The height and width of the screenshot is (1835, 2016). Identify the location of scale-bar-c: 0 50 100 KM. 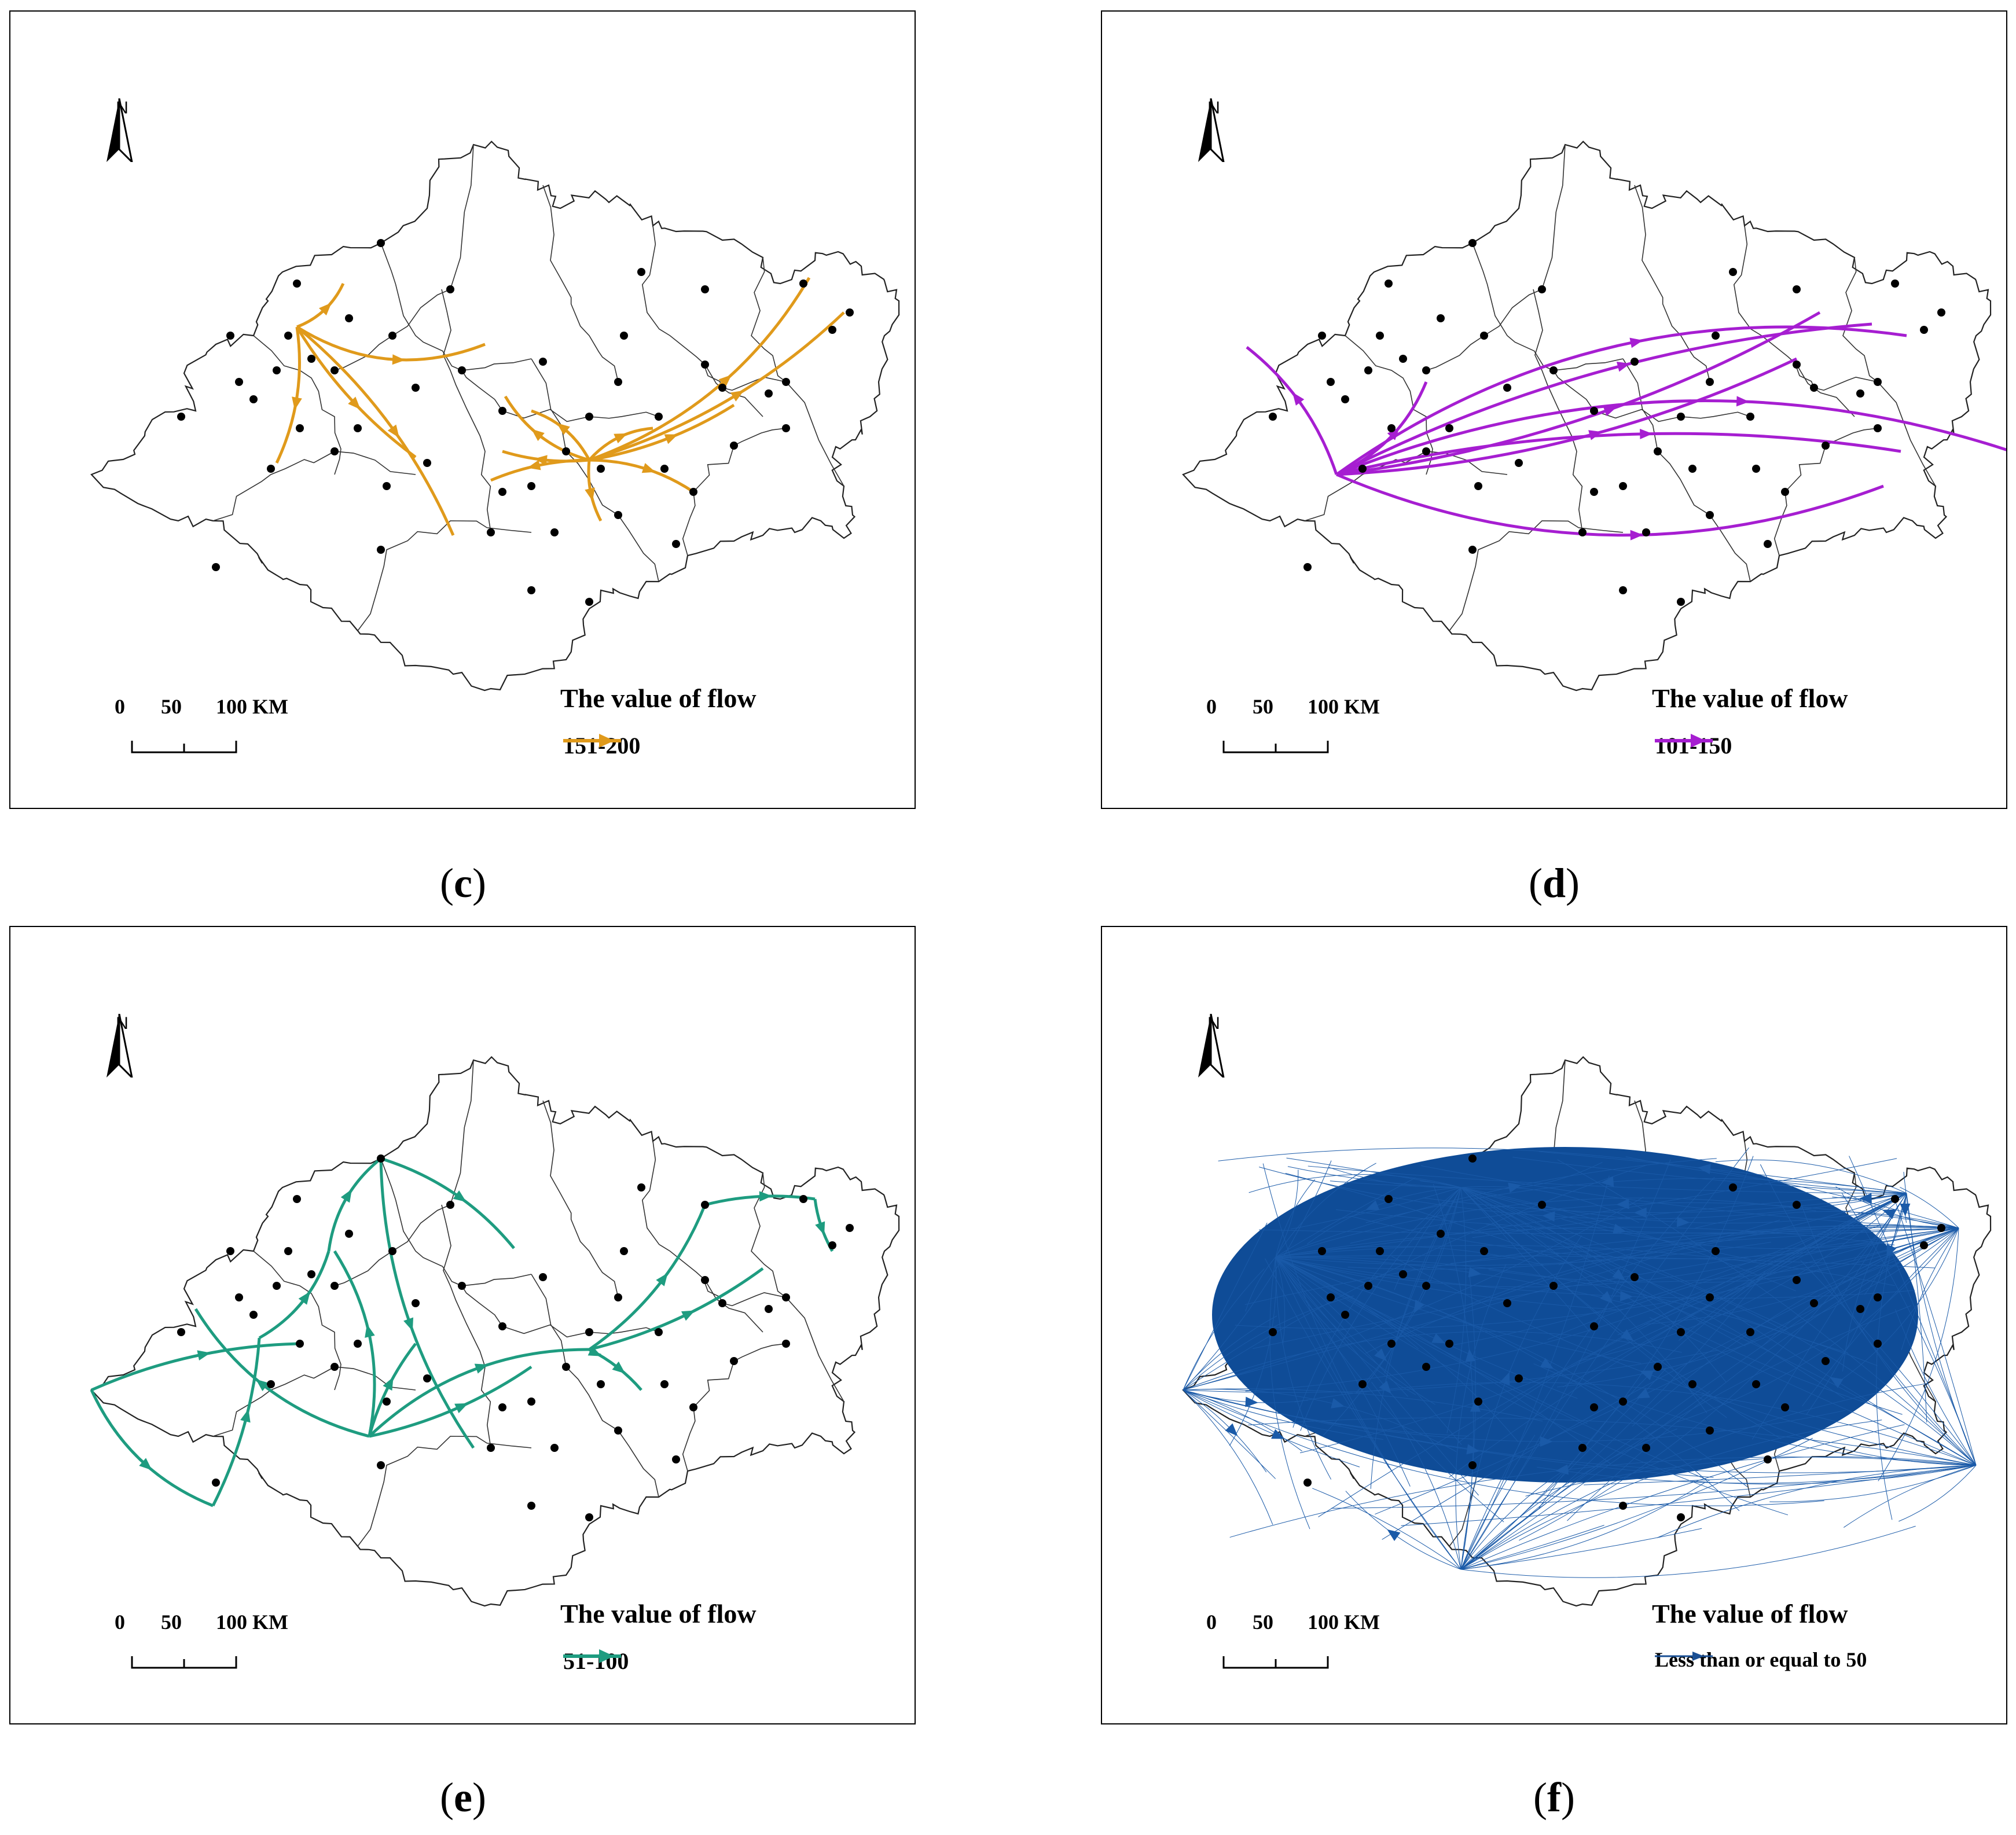
(201, 726).